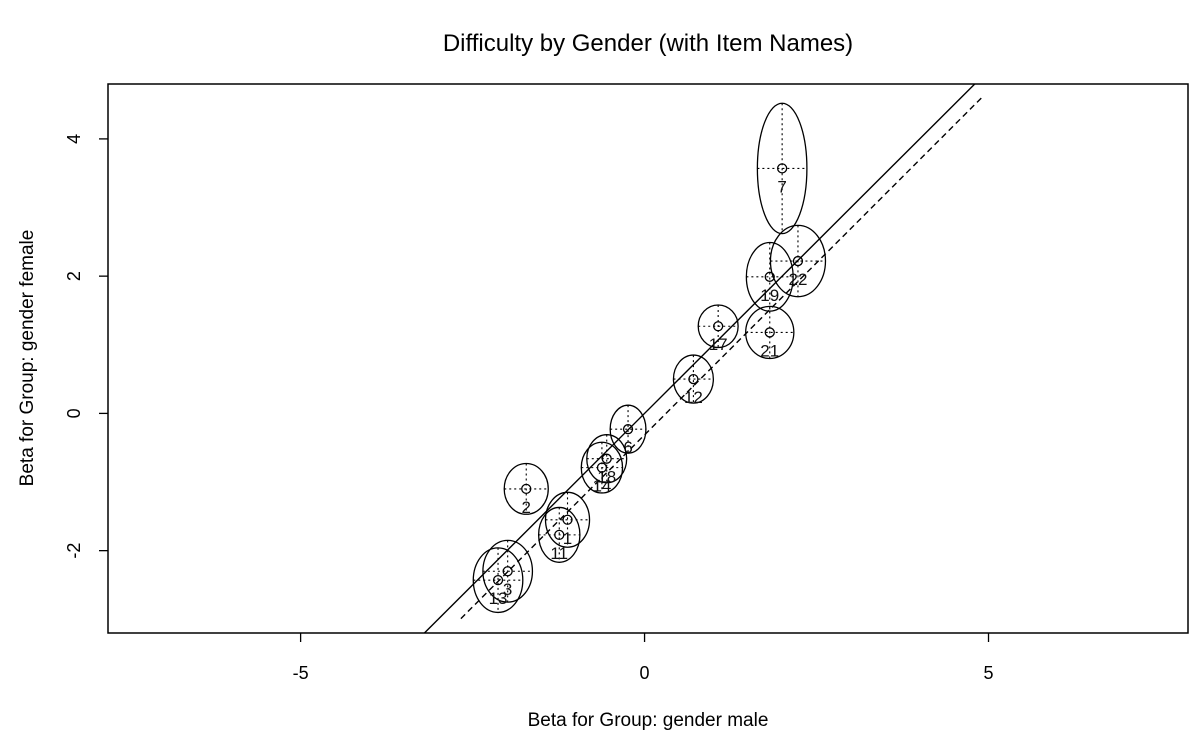  Describe the element at coordinates (27, 358) in the screenshot. I see `y-axis-label: Beta for Group: gender female` at that location.